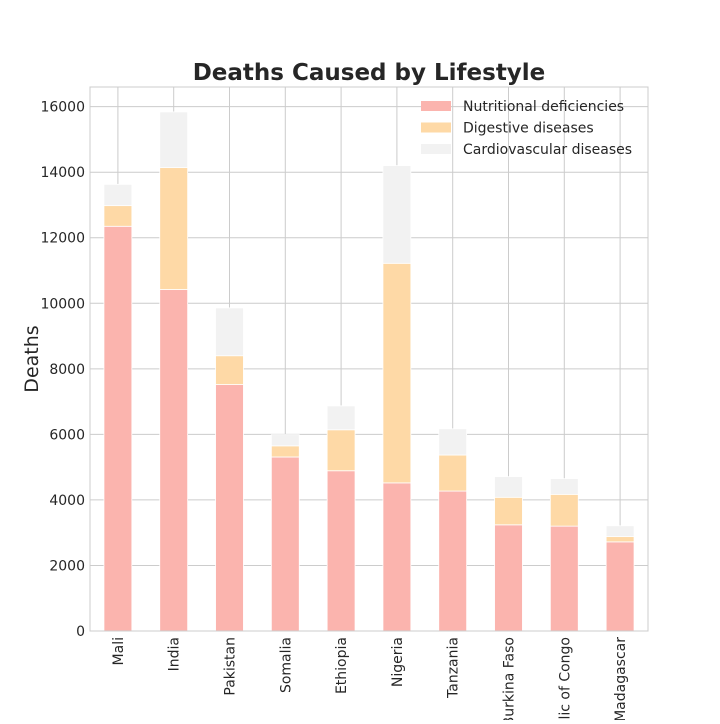 Image resolution: width=720 pixels, height=724 pixels. What do you see at coordinates (175, 654) in the screenshot?
I see `x-tick-label: India` at bounding box center [175, 654].